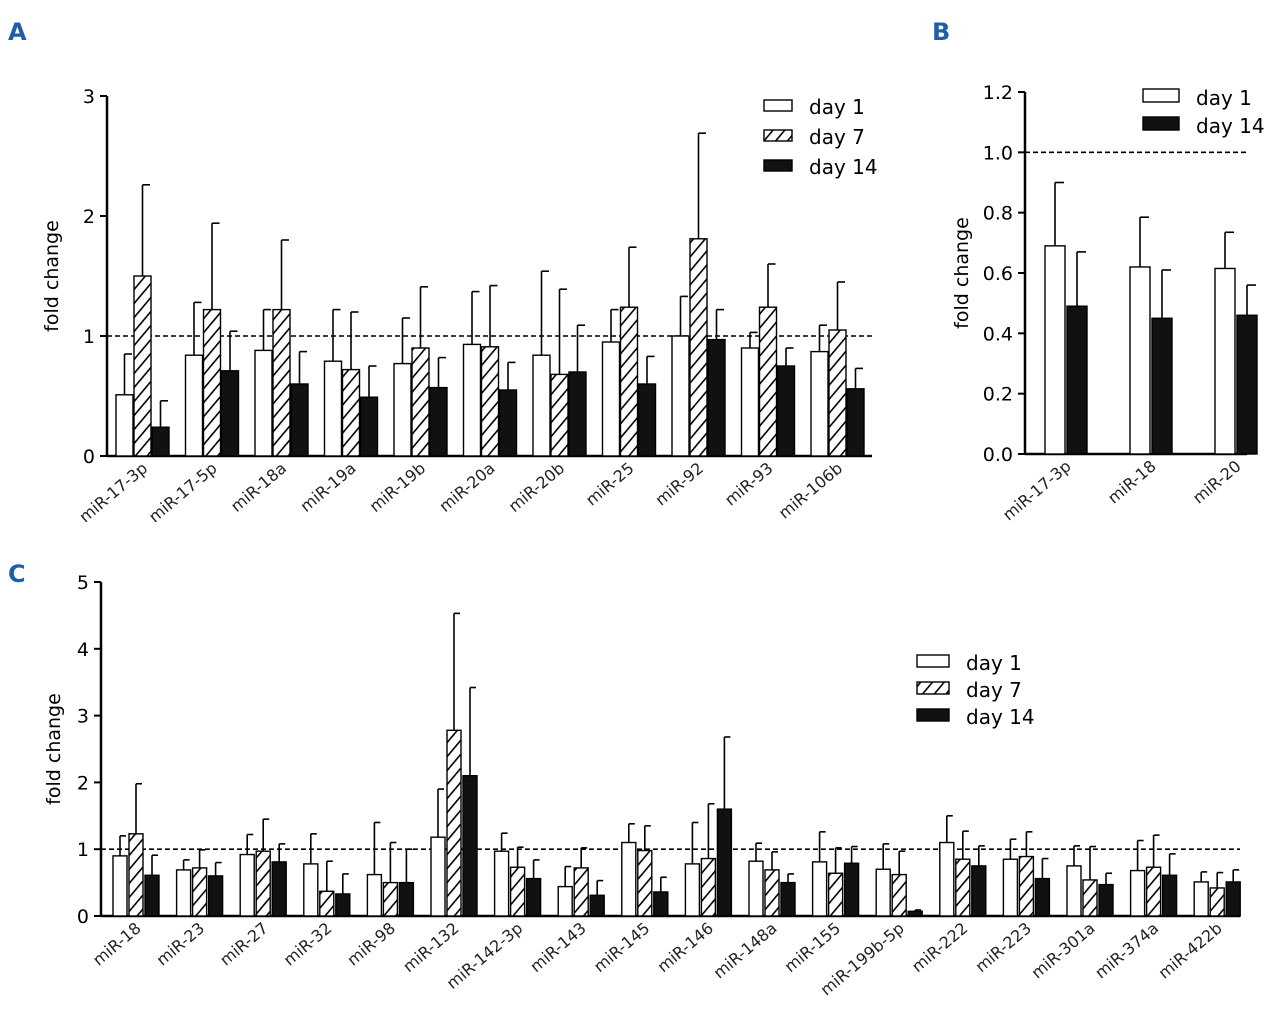 The width and height of the screenshot is (1280, 1030). What do you see at coordinates (1190, 951) in the screenshot?
I see `chart-c-x-tick-label: miR-422b` at bounding box center [1190, 951].